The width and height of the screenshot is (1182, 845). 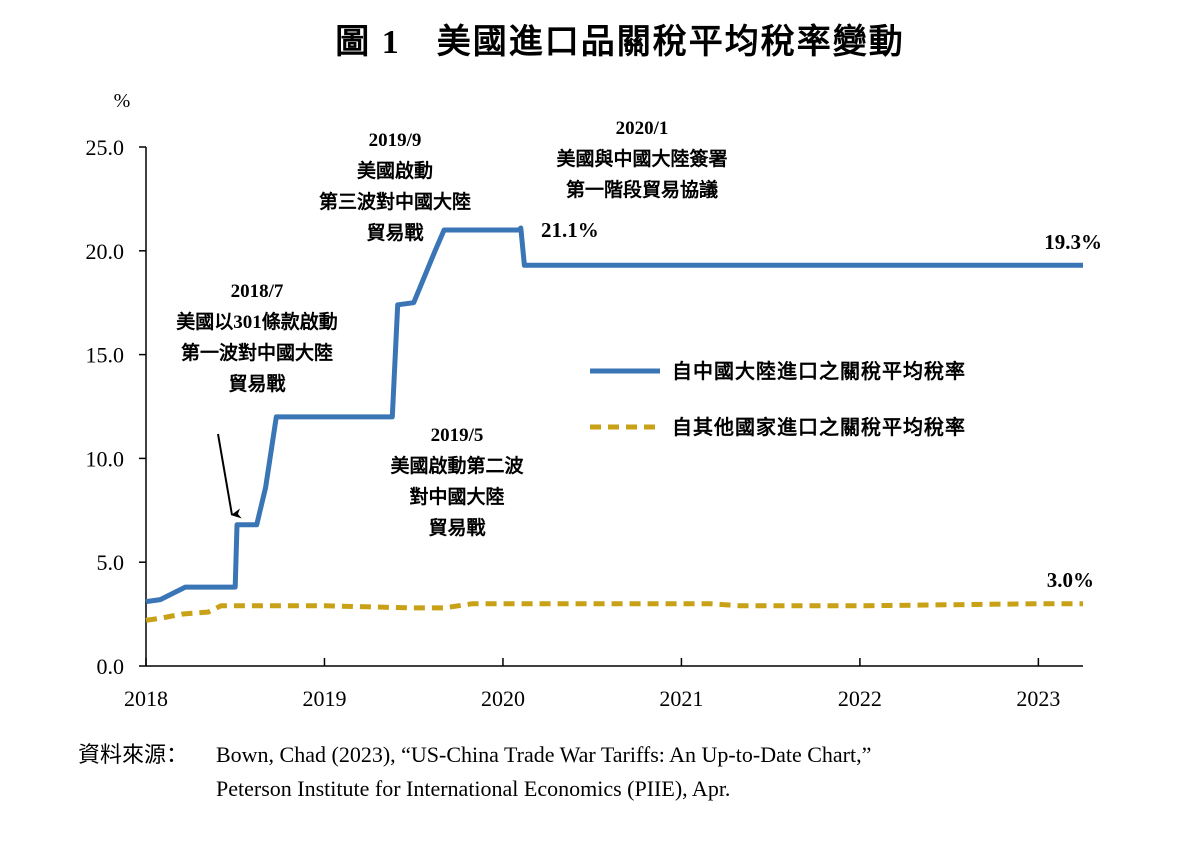 I want to click on x-tick-label: 2020, so click(x=503, y=698).